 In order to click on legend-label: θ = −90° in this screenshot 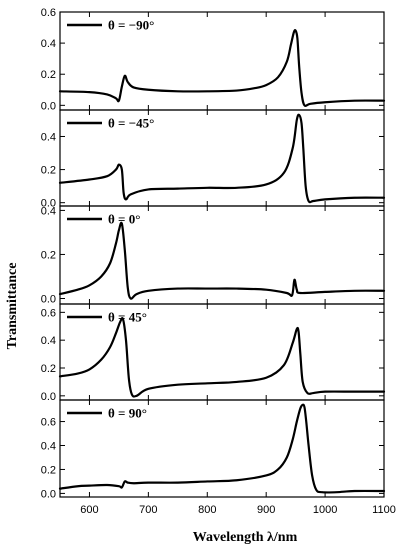, I will do `click(131, 25)`.